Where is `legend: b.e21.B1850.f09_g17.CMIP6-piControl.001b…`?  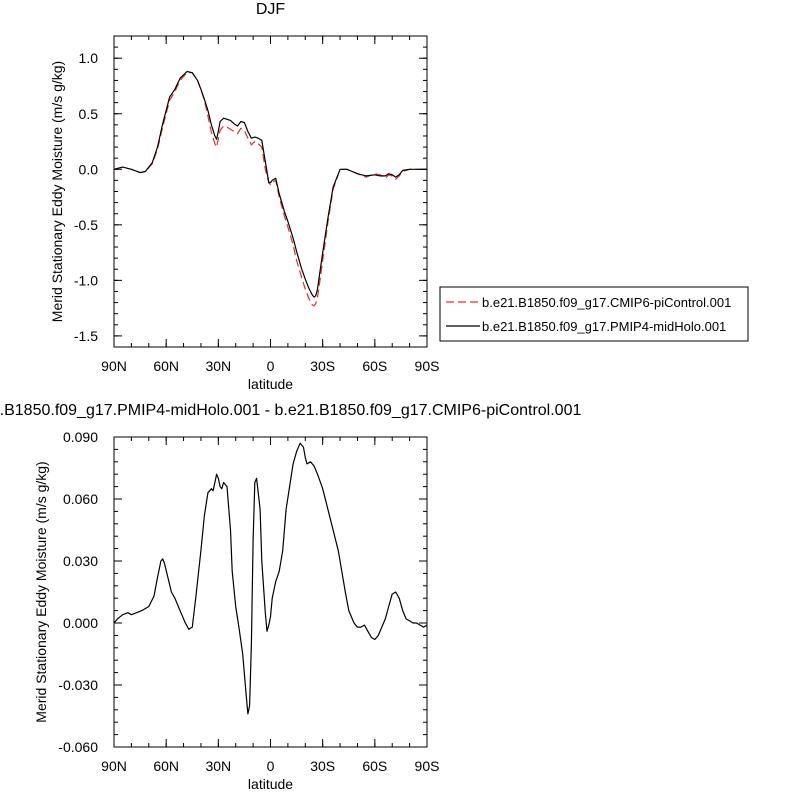 legend: b.e21.B1850.f09_g17.CMIP6-piControl.001b… is located at coordinates (594, 314).